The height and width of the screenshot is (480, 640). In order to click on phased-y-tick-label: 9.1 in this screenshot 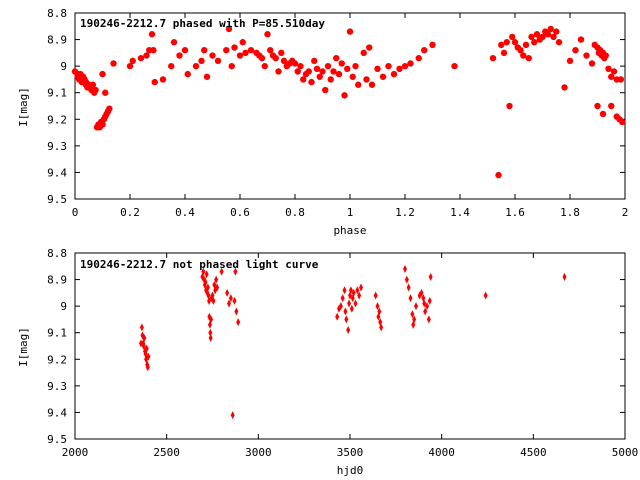, I will do `click(57, 93)`.